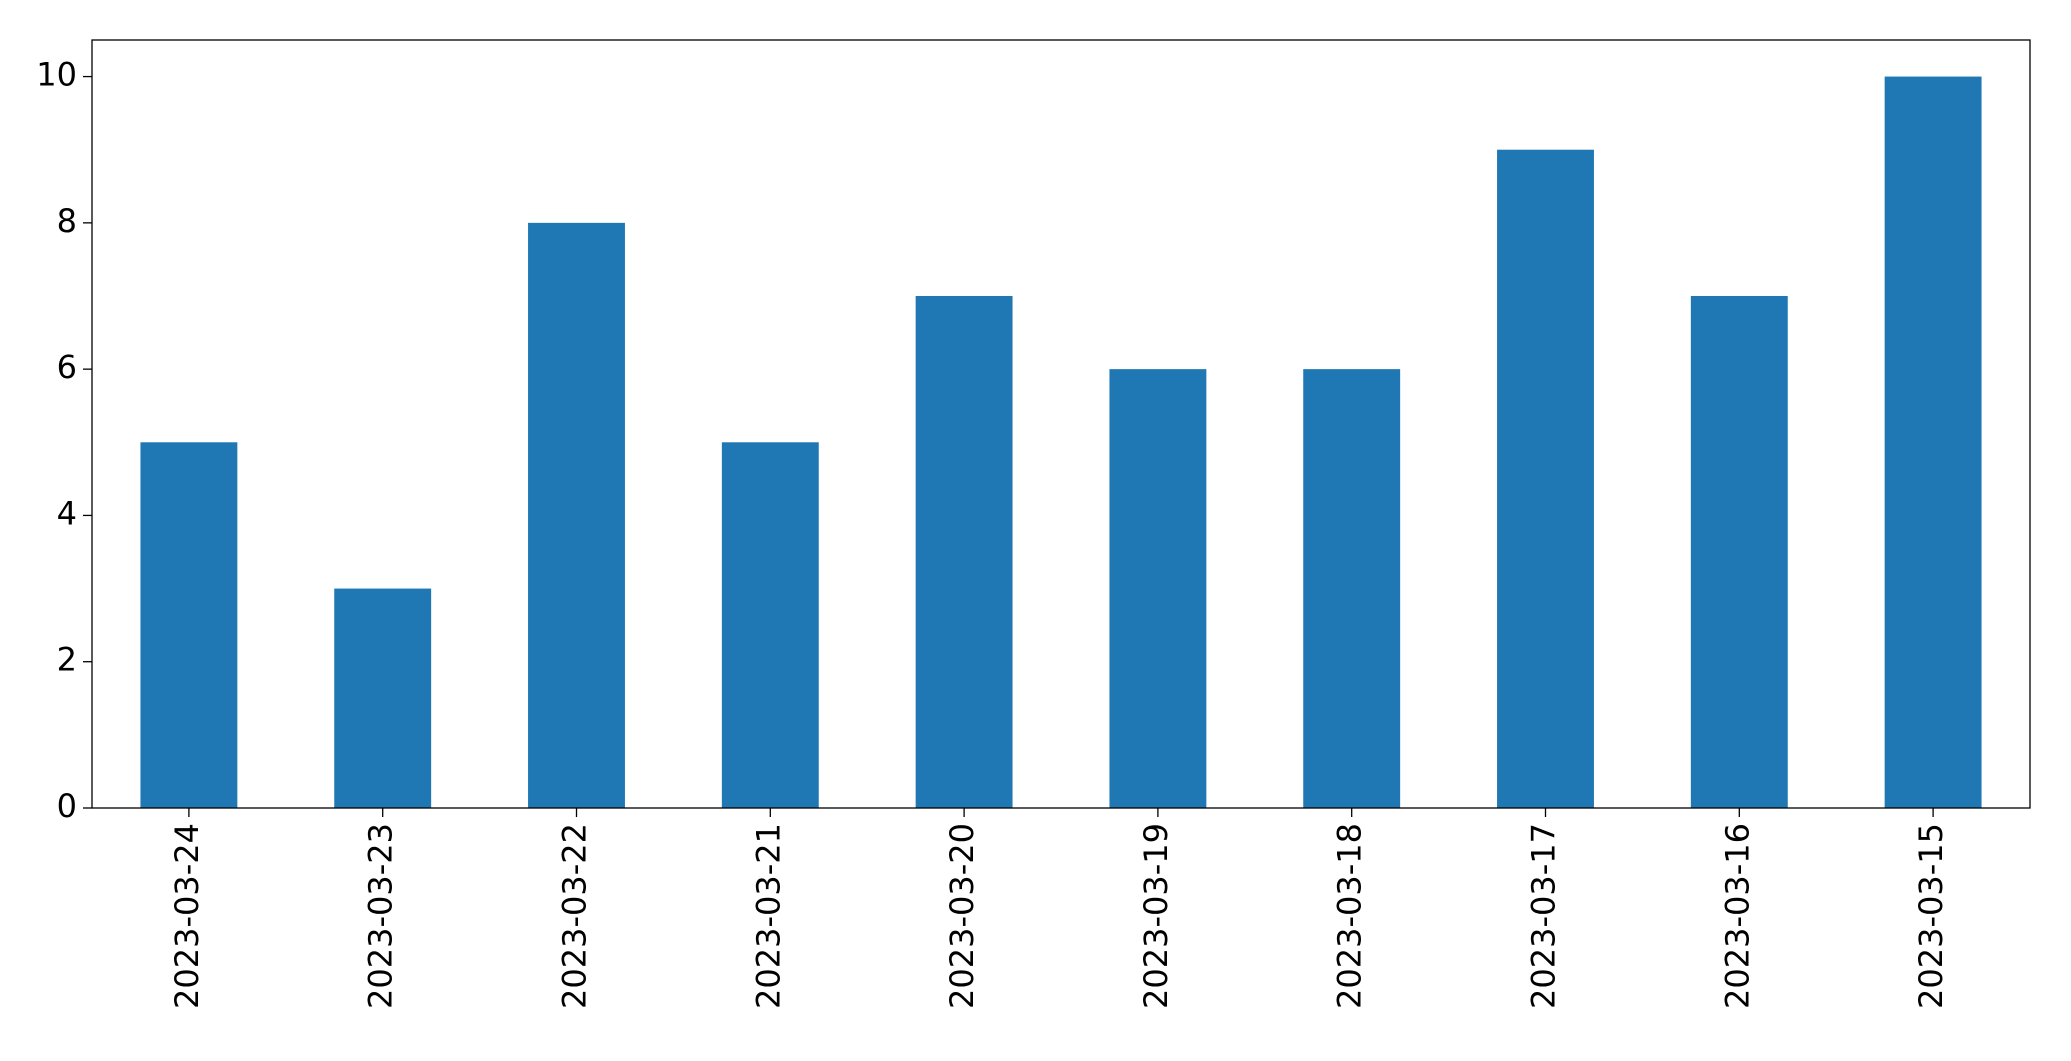  Describe the element at coordinates (575, 916) in the screenshot. I see `x-tick-label: 2023-03-22` at that location.